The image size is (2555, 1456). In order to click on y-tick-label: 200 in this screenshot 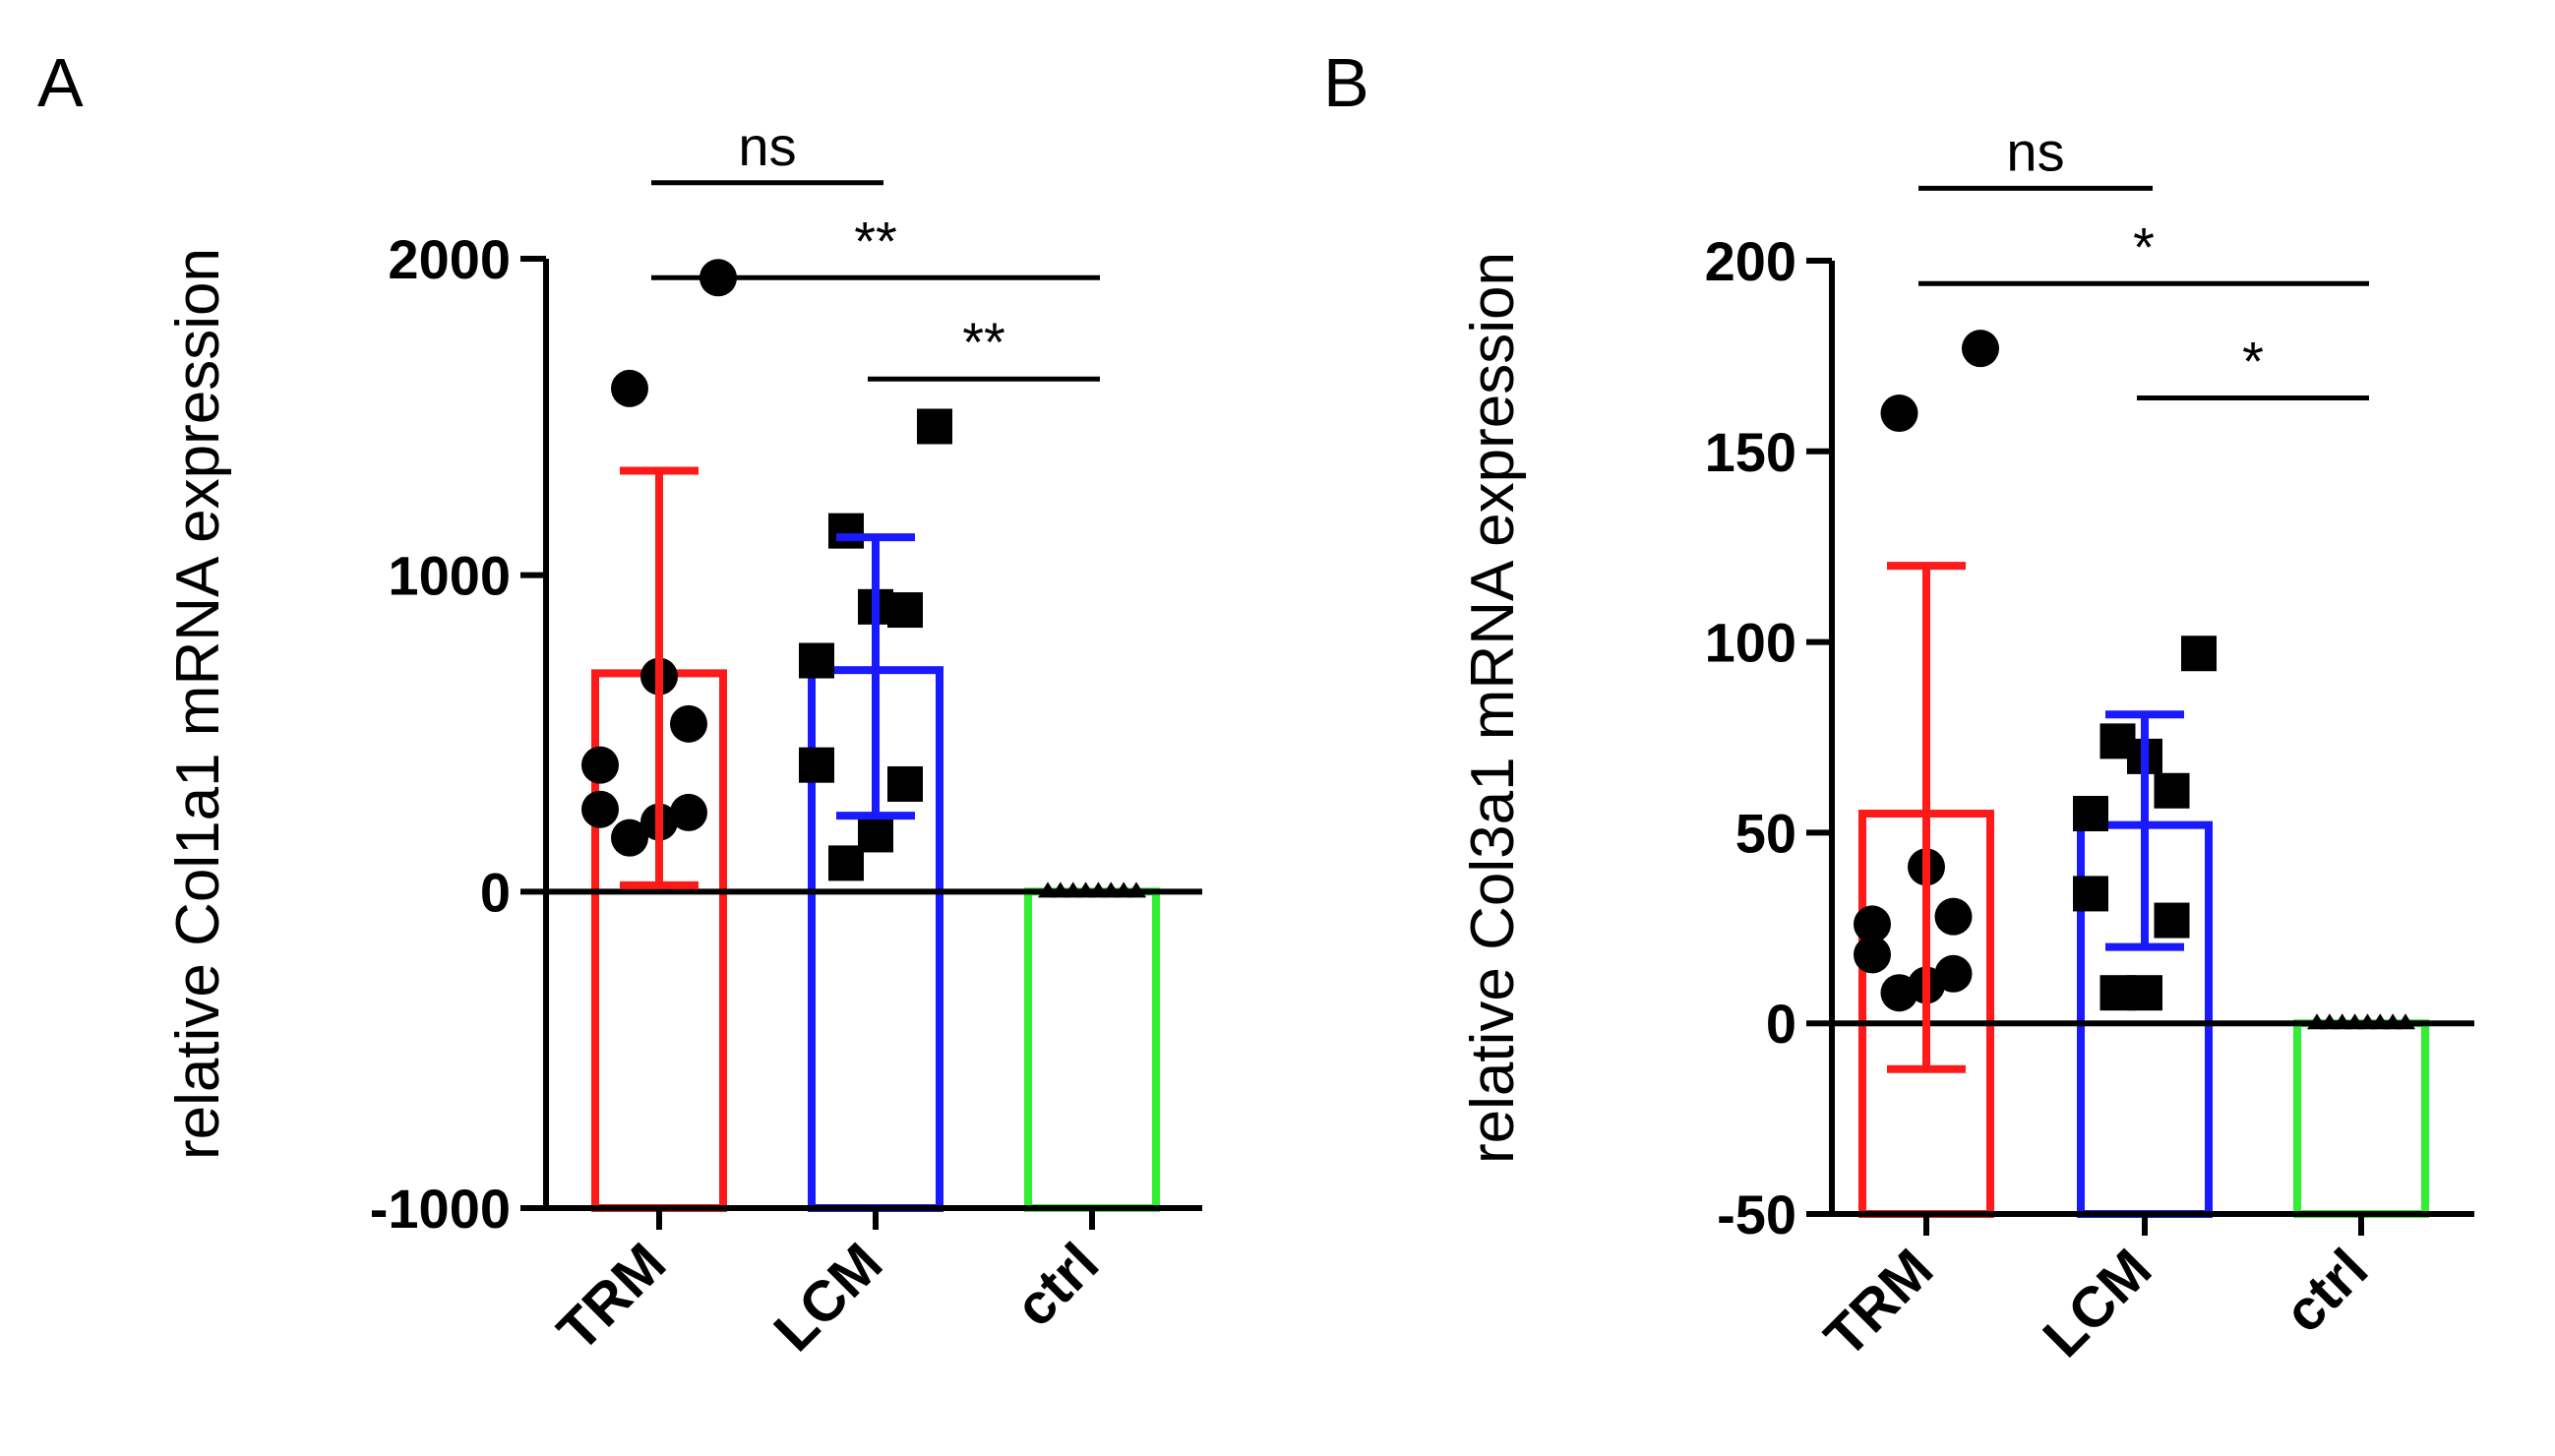, I will do `click(1750, 261)`.